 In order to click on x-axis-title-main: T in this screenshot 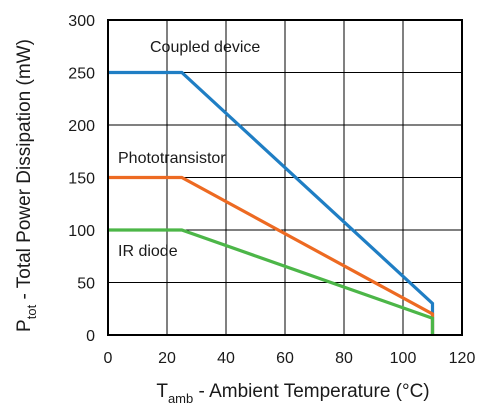, I will do `click(162, 391)`.